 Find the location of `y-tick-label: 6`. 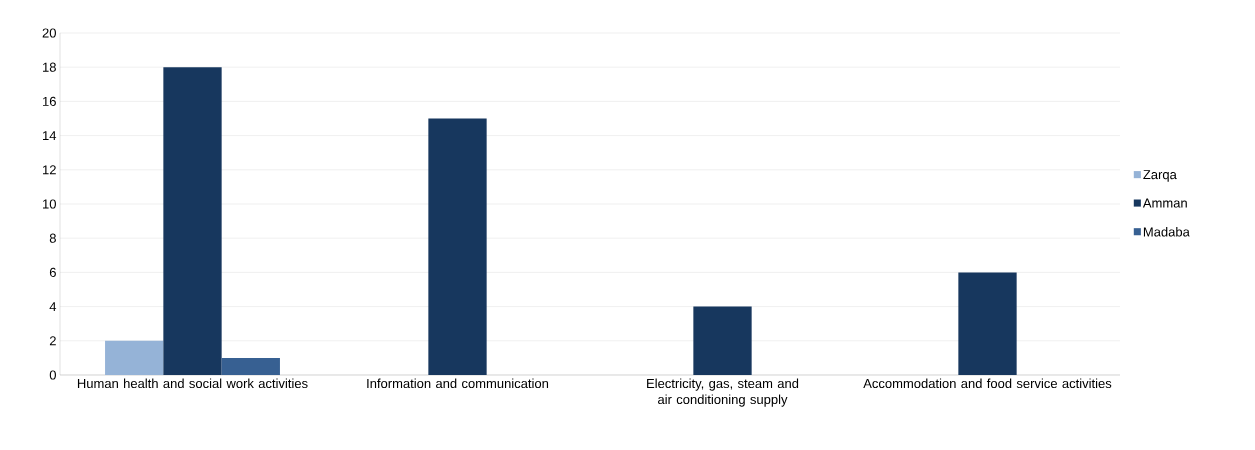

y-tick-label: 6 is located at coordinates (52, 272).